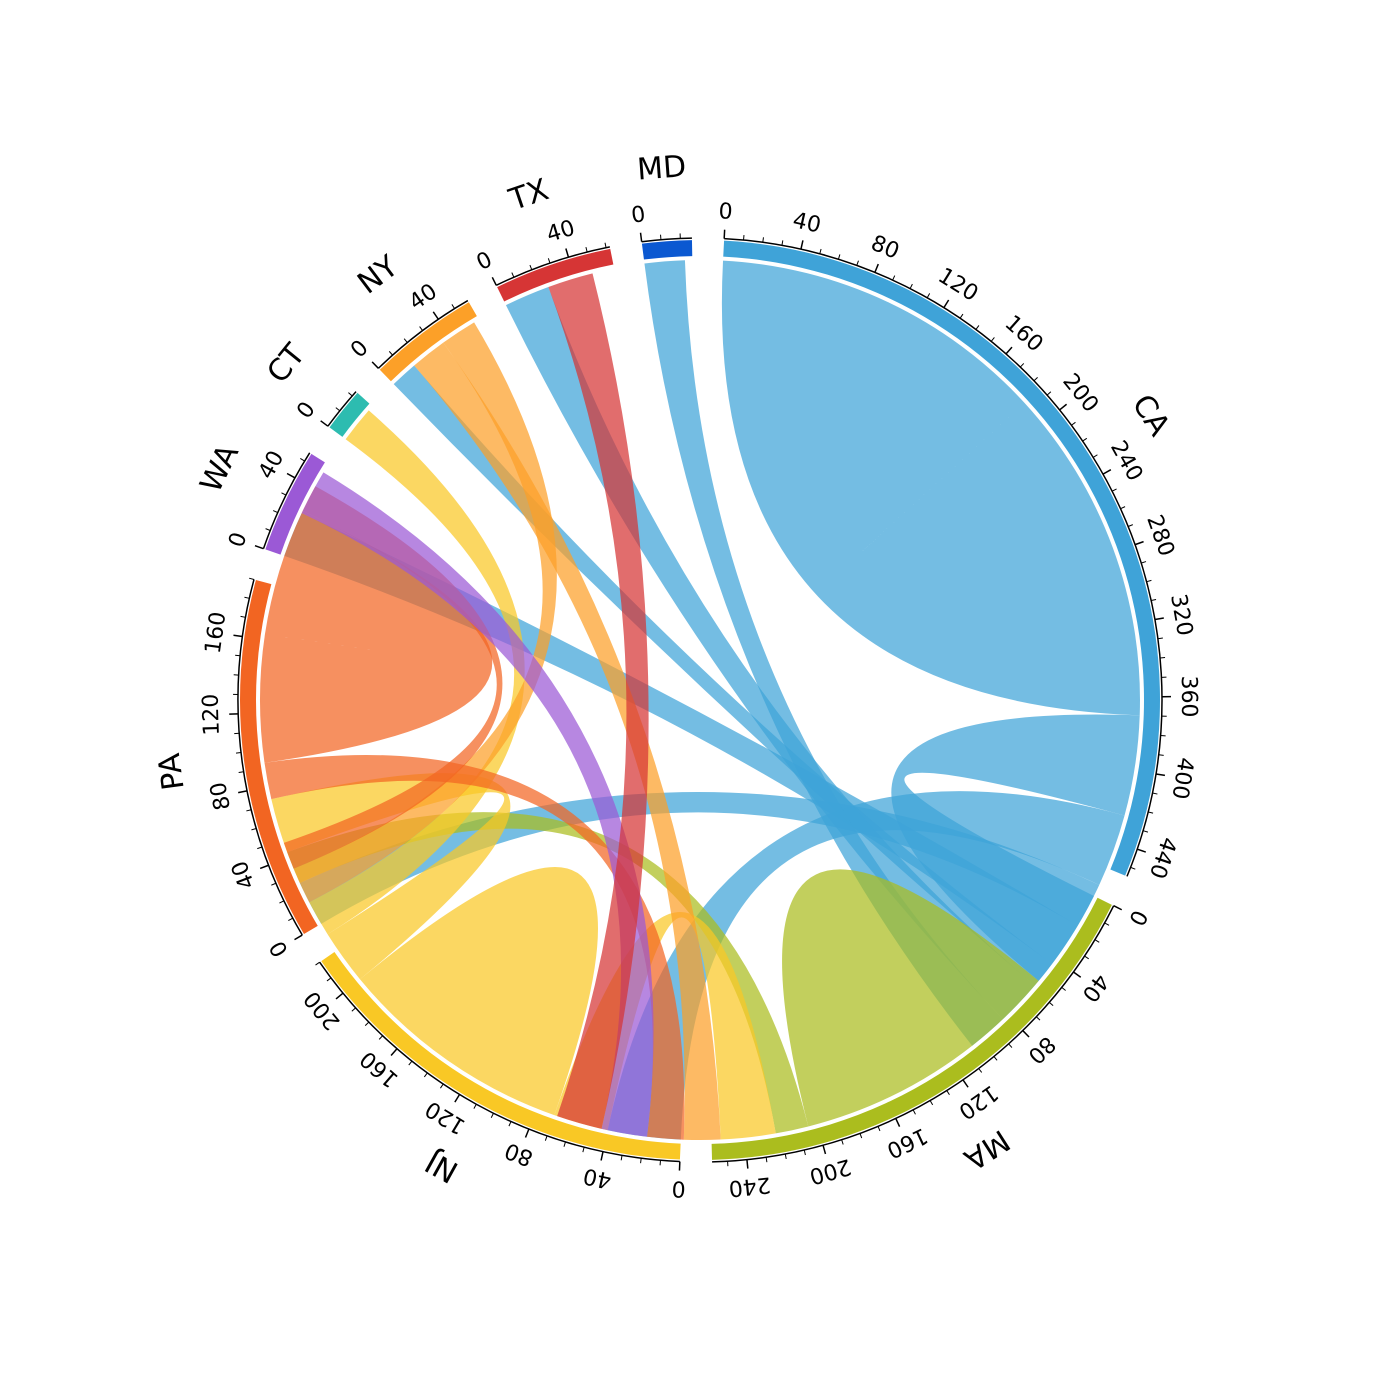  I want to click on tick-label-ny: 0, so click(359, 349).